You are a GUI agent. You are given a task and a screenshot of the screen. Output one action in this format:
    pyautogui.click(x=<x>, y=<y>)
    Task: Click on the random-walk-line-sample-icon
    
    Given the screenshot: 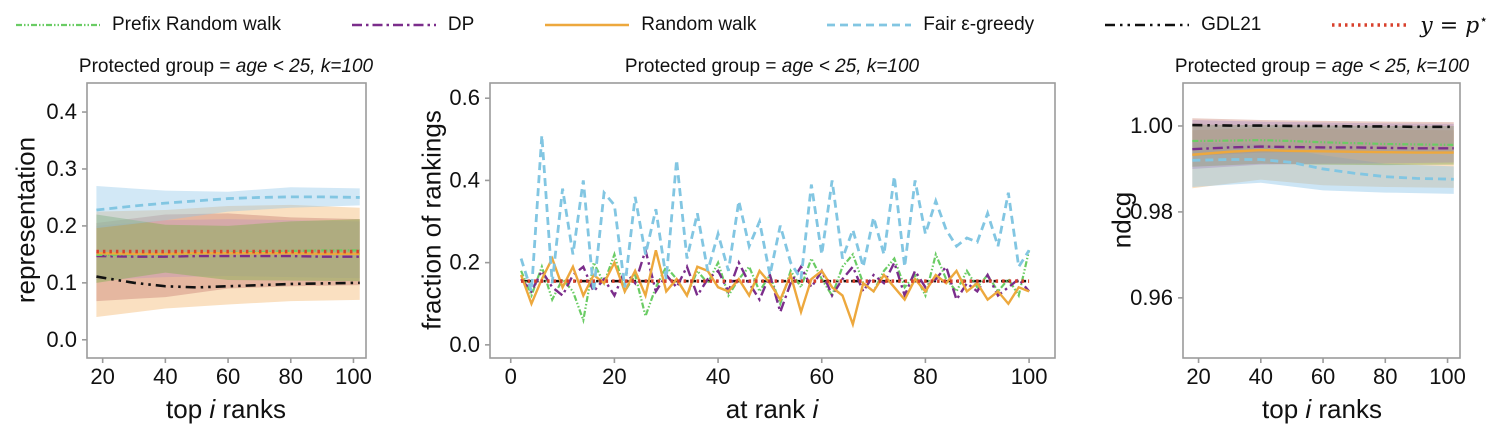 What is the action you would take?
    pyautogui.click(x=587, y=25)
    